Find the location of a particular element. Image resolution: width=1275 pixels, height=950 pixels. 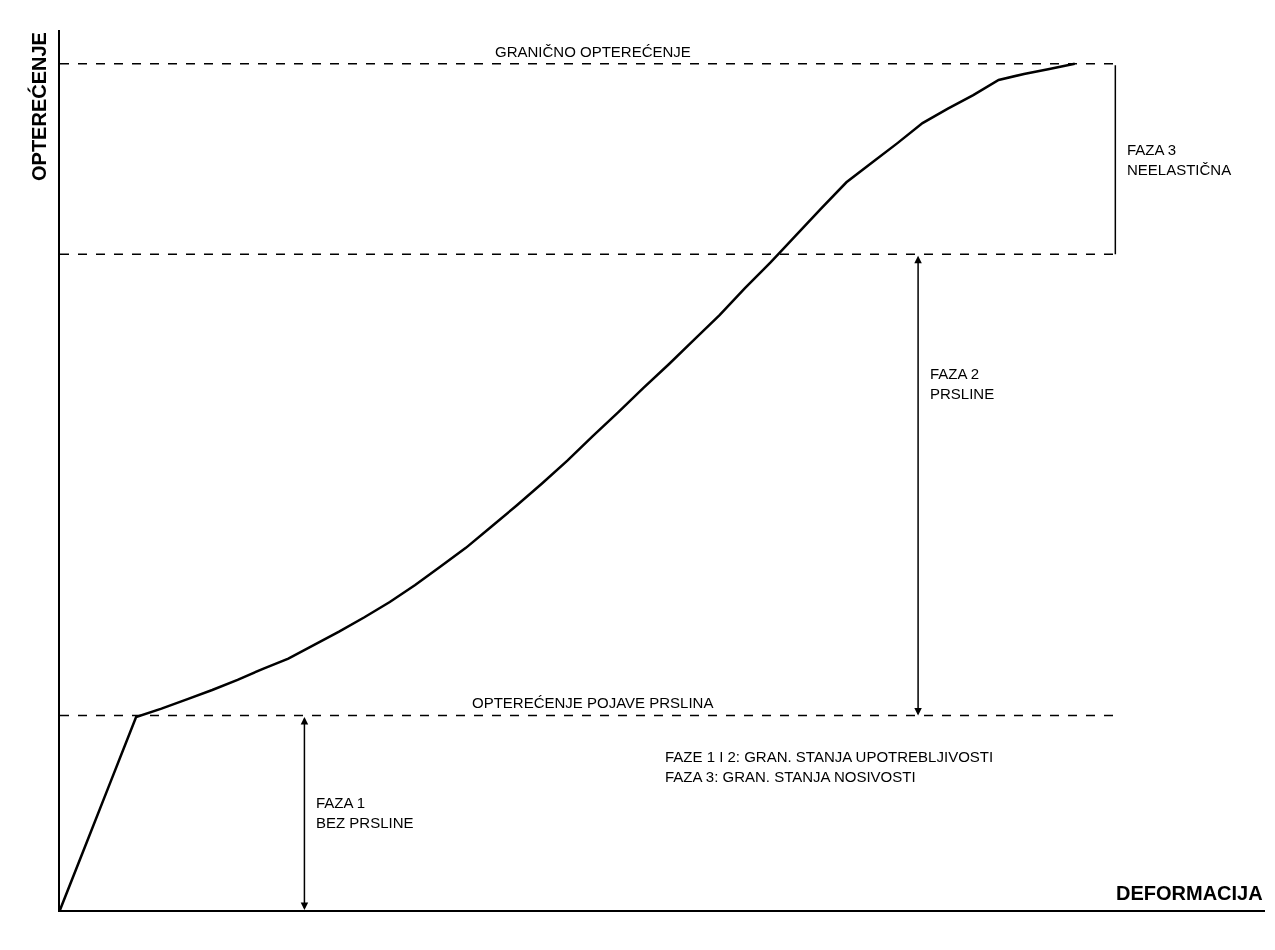

x-axis-title: DEFORMACIJA is located at coordinates (1189, 893).